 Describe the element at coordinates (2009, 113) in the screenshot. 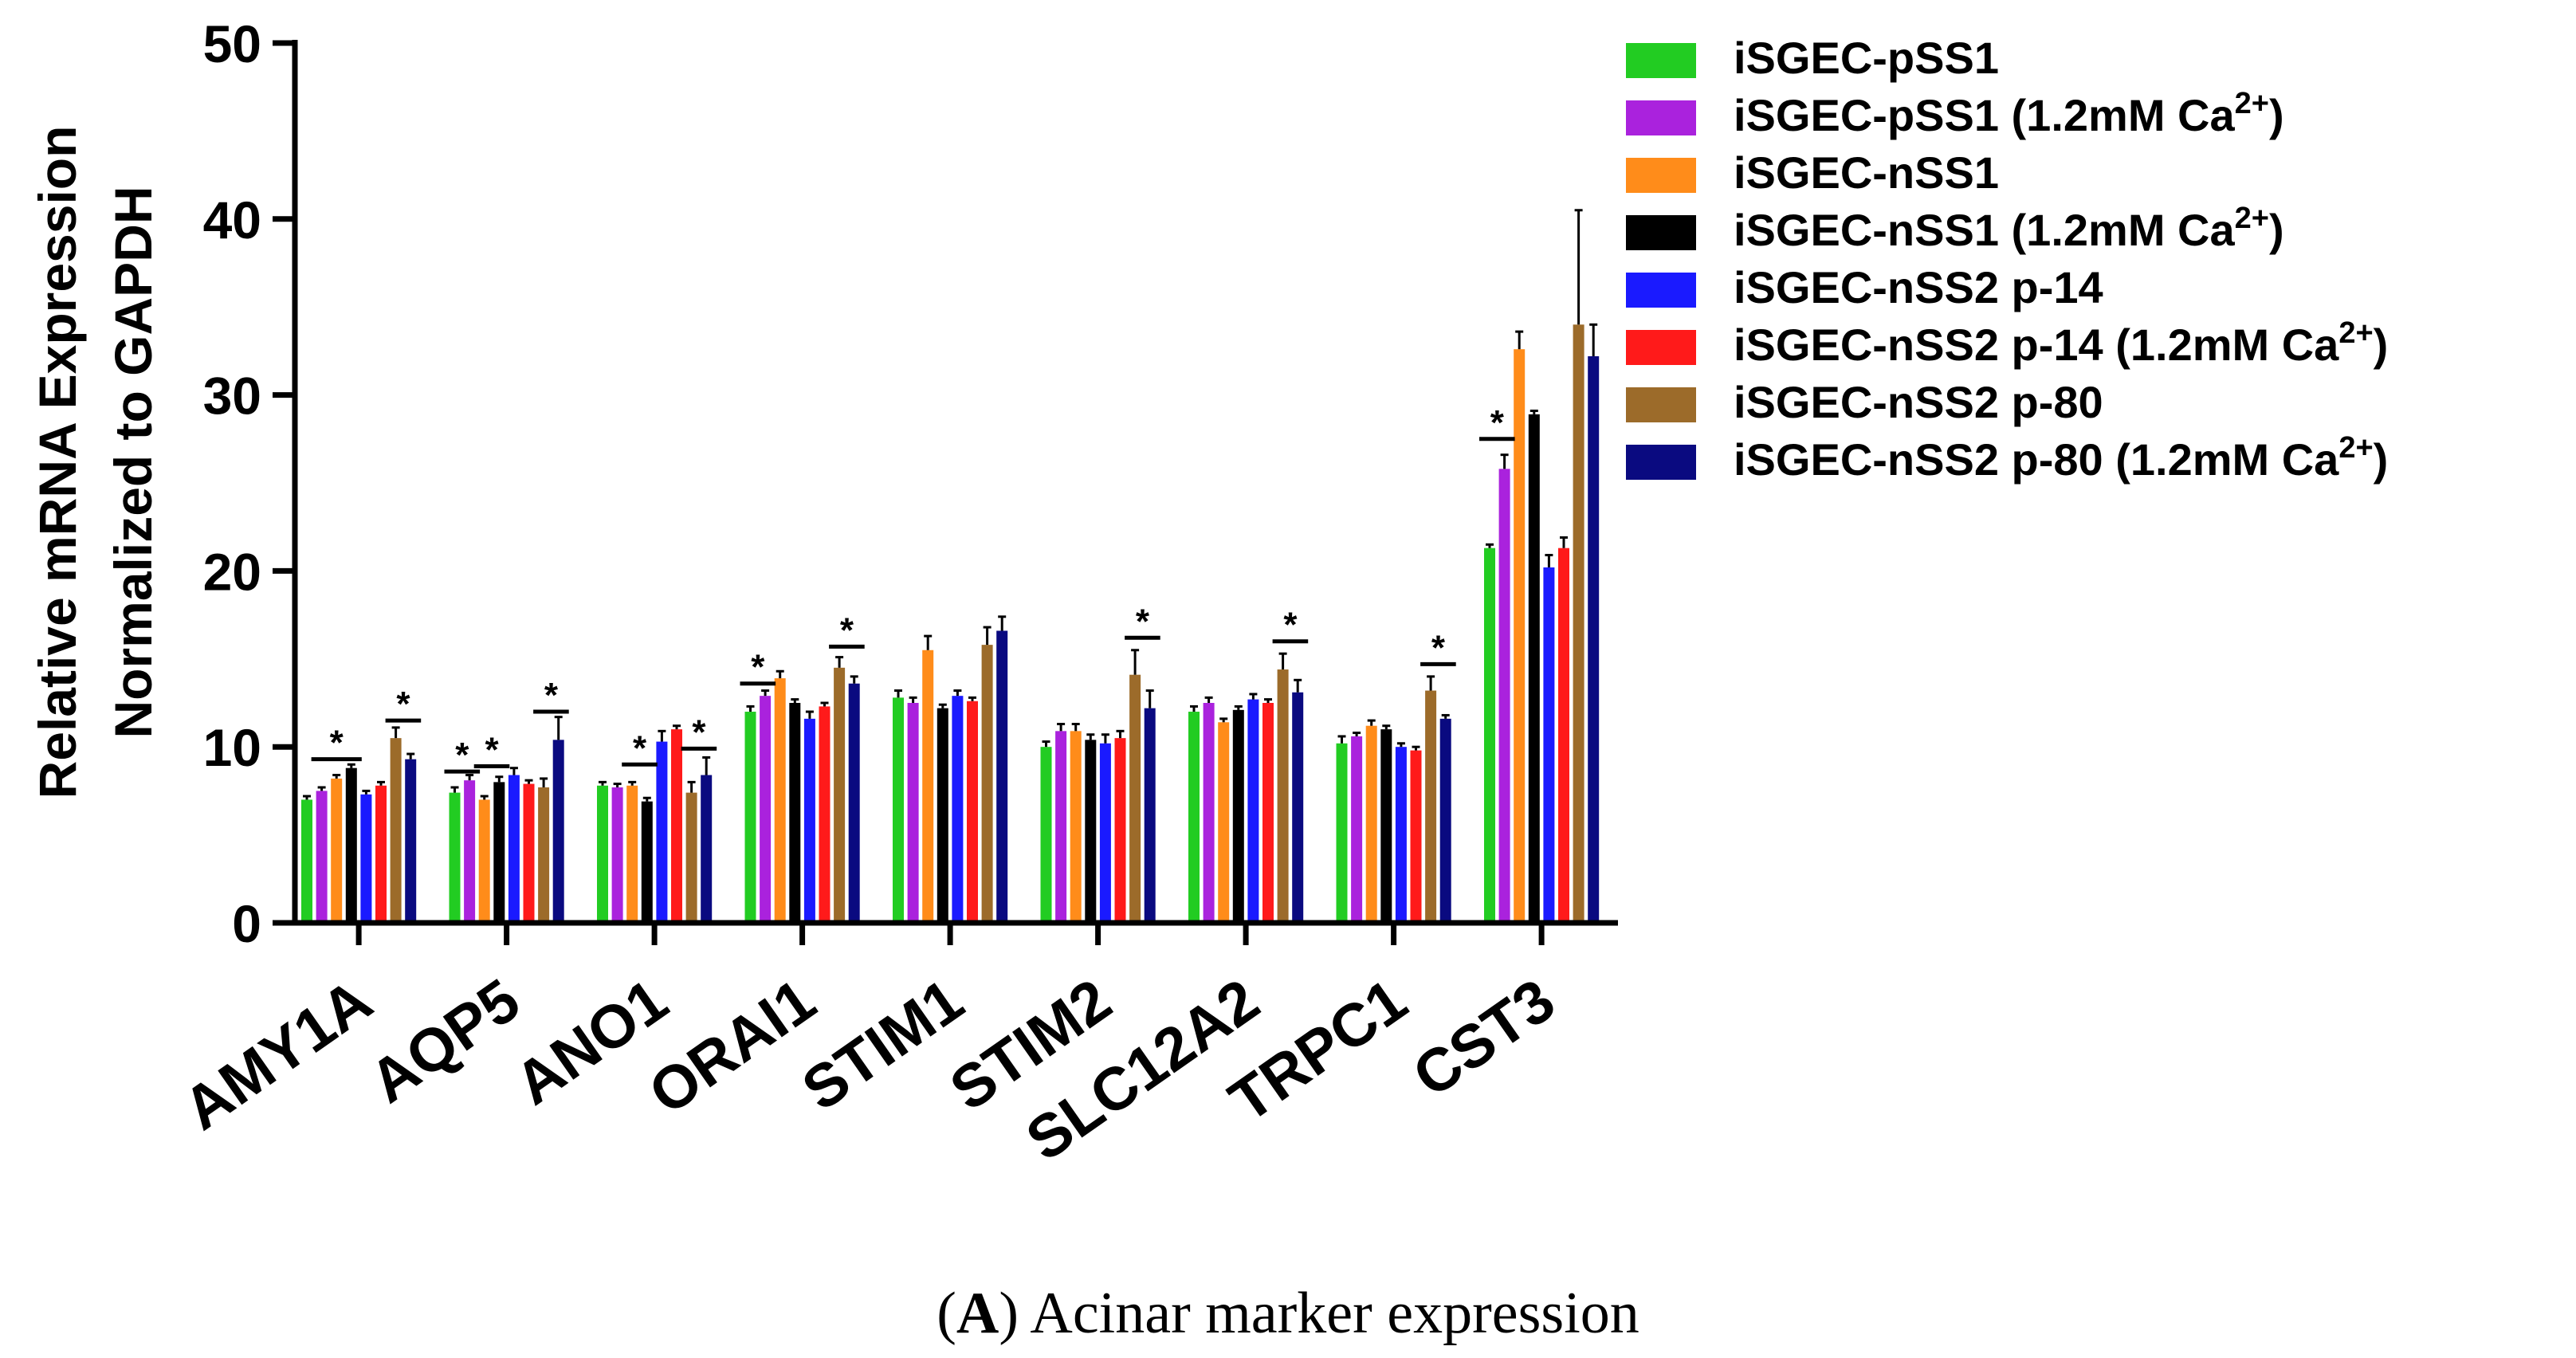

I see `legend-label-2: iSGEC-pSS1 (1.2mM Ca2+)` at that location.